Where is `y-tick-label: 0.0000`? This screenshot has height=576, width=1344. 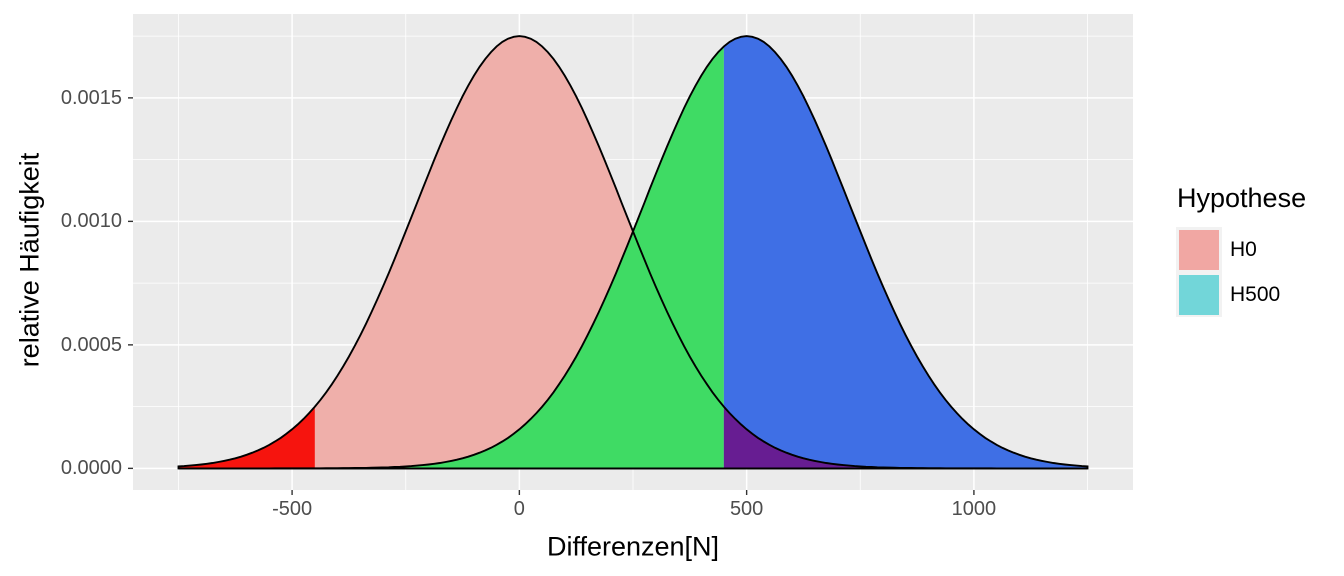
y-tick-label: 0.0000 is located at coordinates (91, 468).